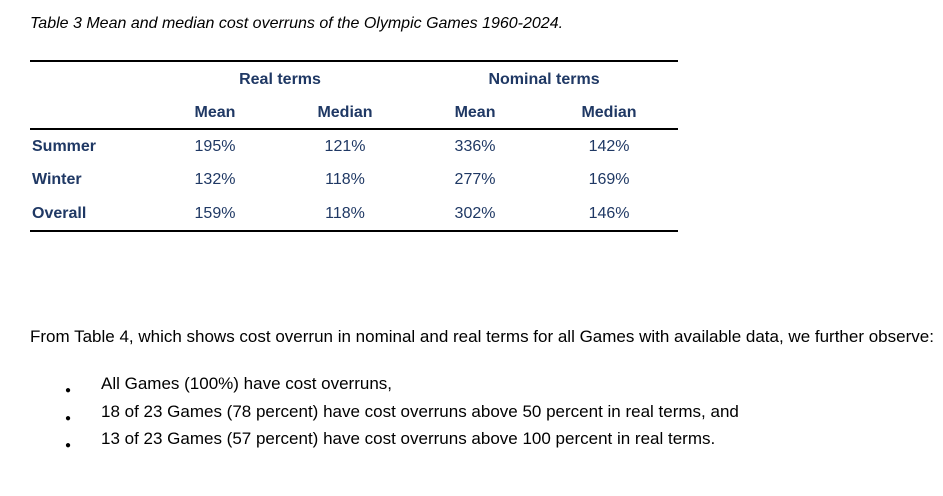  What do you see at coordinates (345, 113) in the screenshot?
I see `col-header-real-median: Median` at bounding box center [345, 113].